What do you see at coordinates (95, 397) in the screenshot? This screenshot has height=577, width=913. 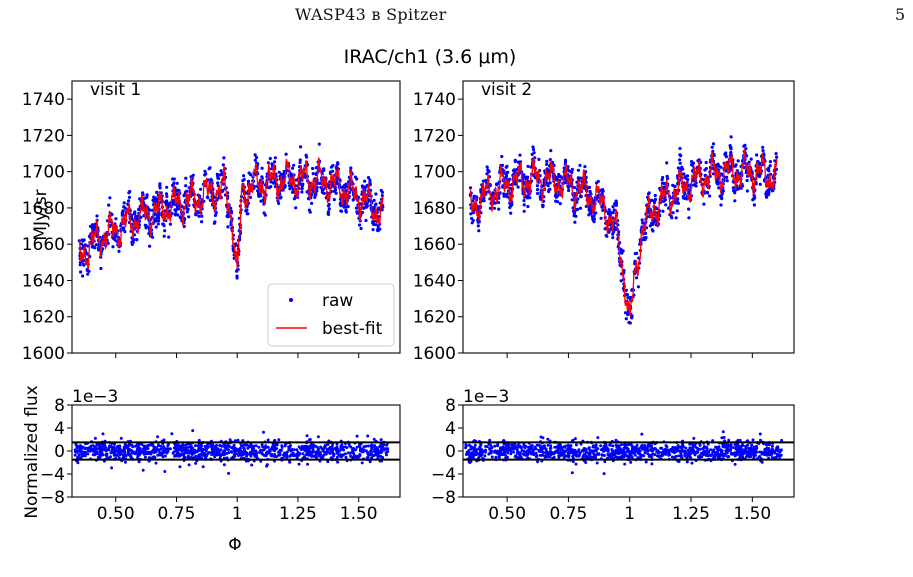 I see `offset-text: 1e−3` at bounding box center [95, 397].